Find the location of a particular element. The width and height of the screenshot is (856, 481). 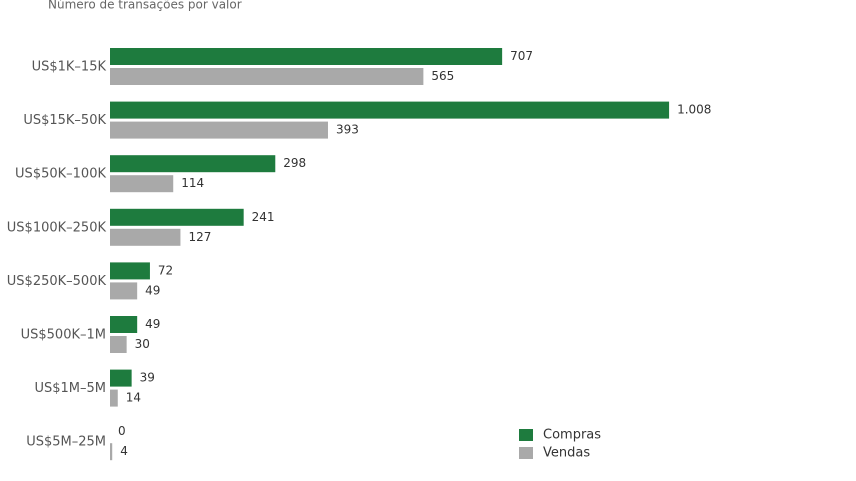

data-label: 72 is located at coordinates (165, 270).